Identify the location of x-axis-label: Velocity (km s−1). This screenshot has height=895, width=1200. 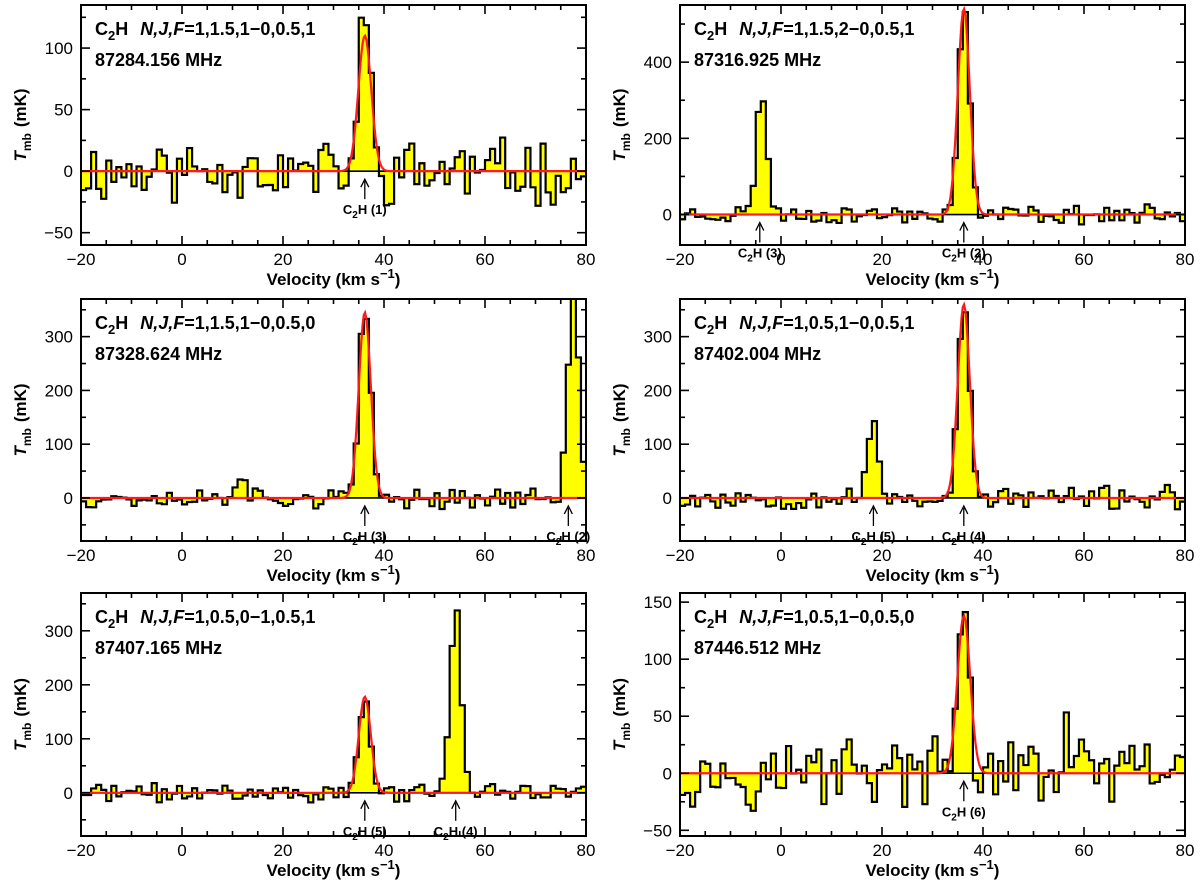
(933, 573).